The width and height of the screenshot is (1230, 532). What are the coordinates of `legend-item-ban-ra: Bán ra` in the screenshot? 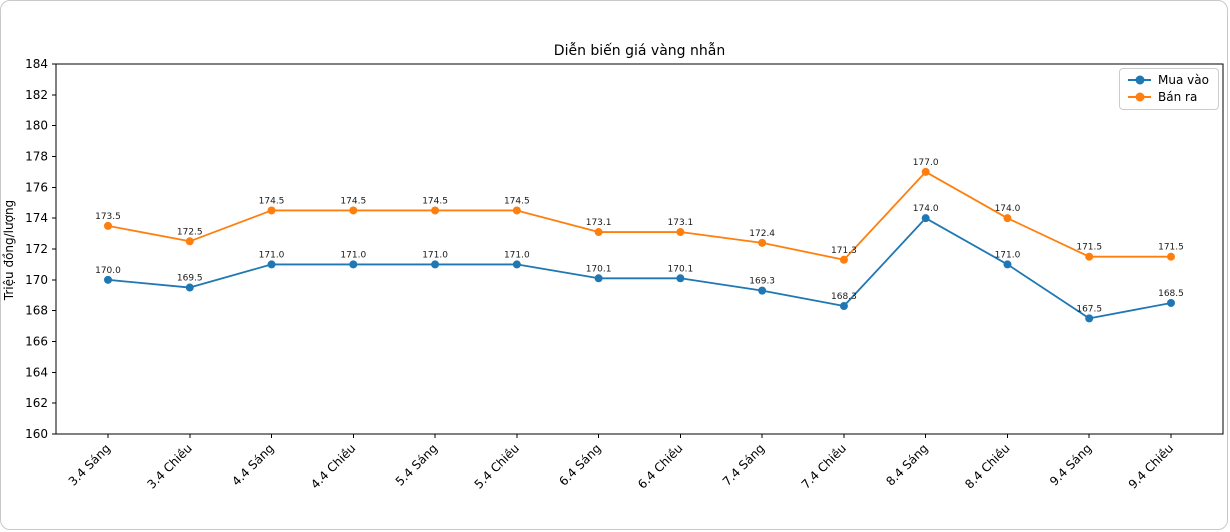 It's located at (1168, 97).